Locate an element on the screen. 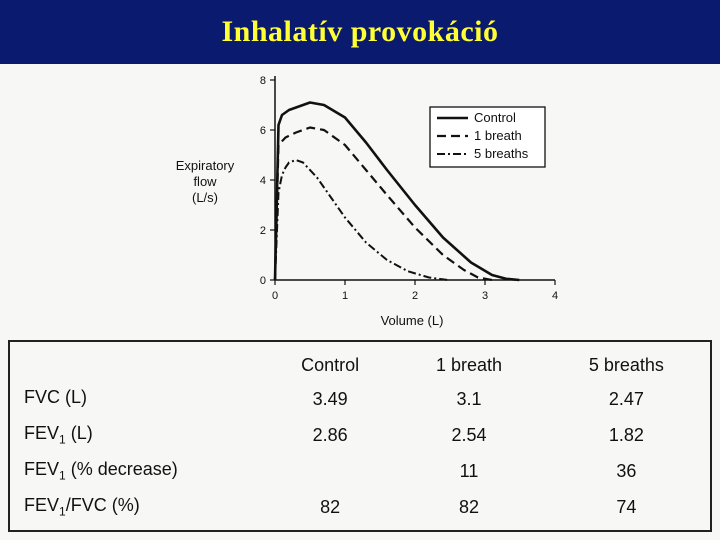 The width and height of the screenshot is (720, 540). table-cell: 74 is located at coordinates (626, 506).